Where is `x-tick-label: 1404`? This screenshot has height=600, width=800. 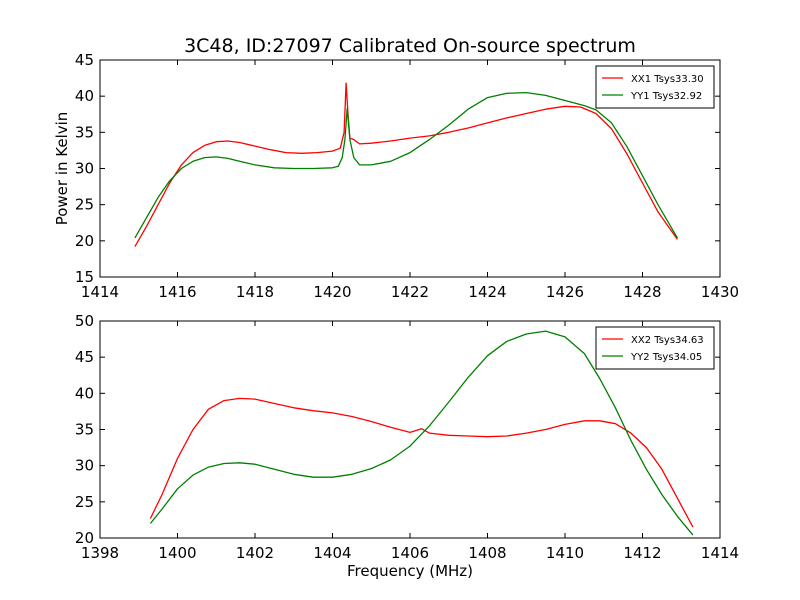
x-tick-label: 1404 is located at coordinates (332, 553).